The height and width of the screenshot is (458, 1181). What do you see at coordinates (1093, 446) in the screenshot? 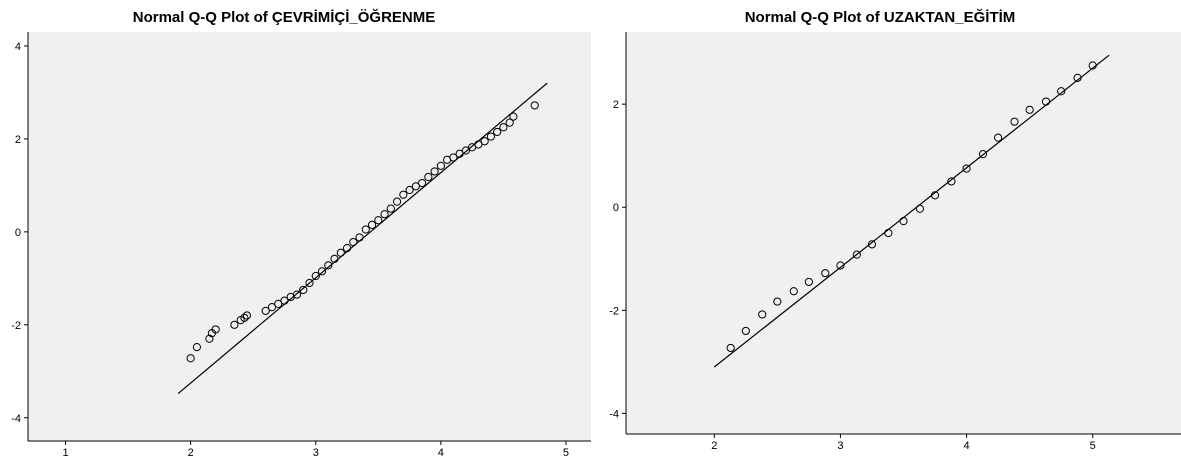
I see `chart-2-x-tick-label: 5` at bounding box center [1093, 446].